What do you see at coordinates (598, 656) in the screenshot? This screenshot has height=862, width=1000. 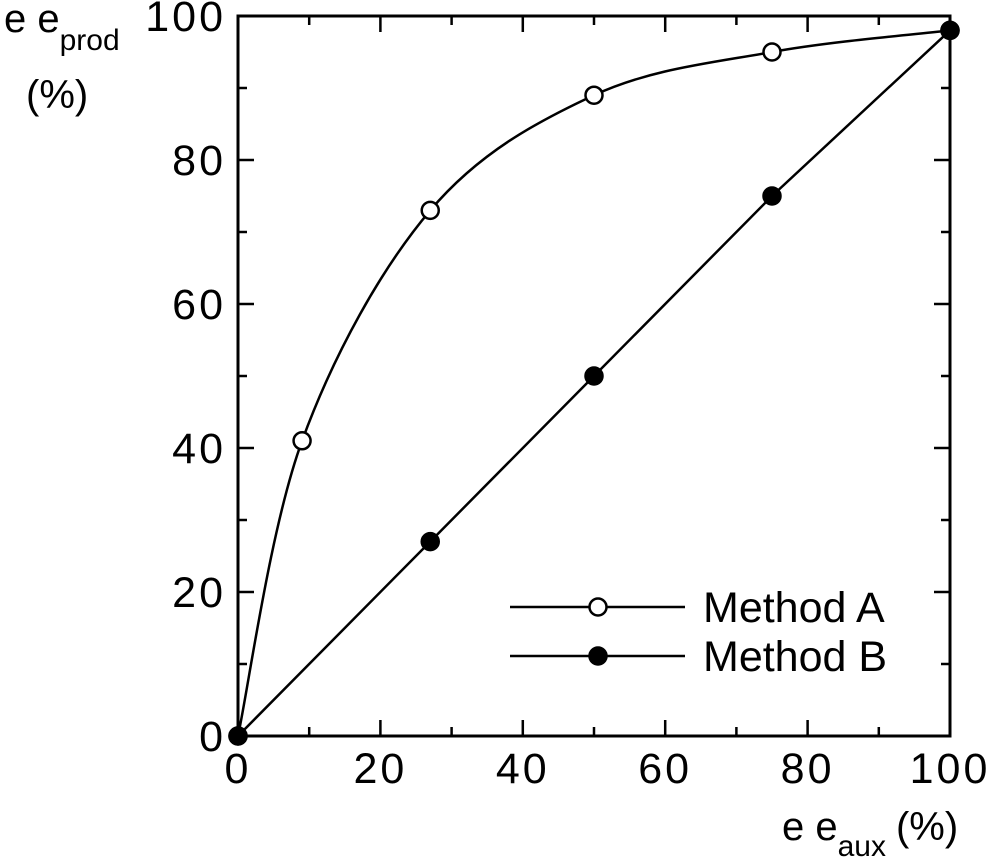 I see `legend-marker-b` at bounding box center [598, 656].